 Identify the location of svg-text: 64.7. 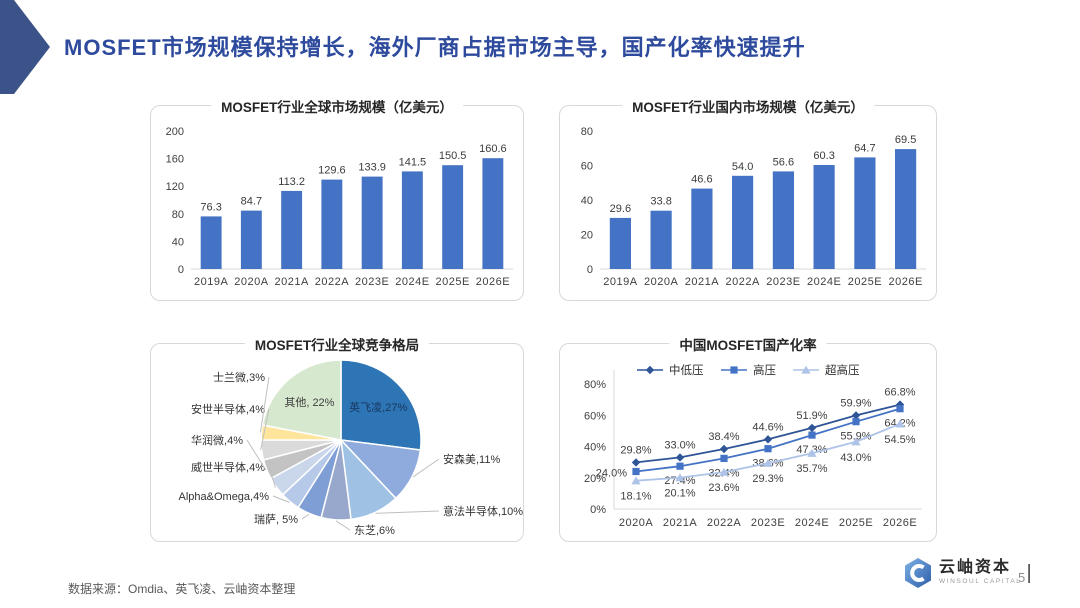
(864, 148).